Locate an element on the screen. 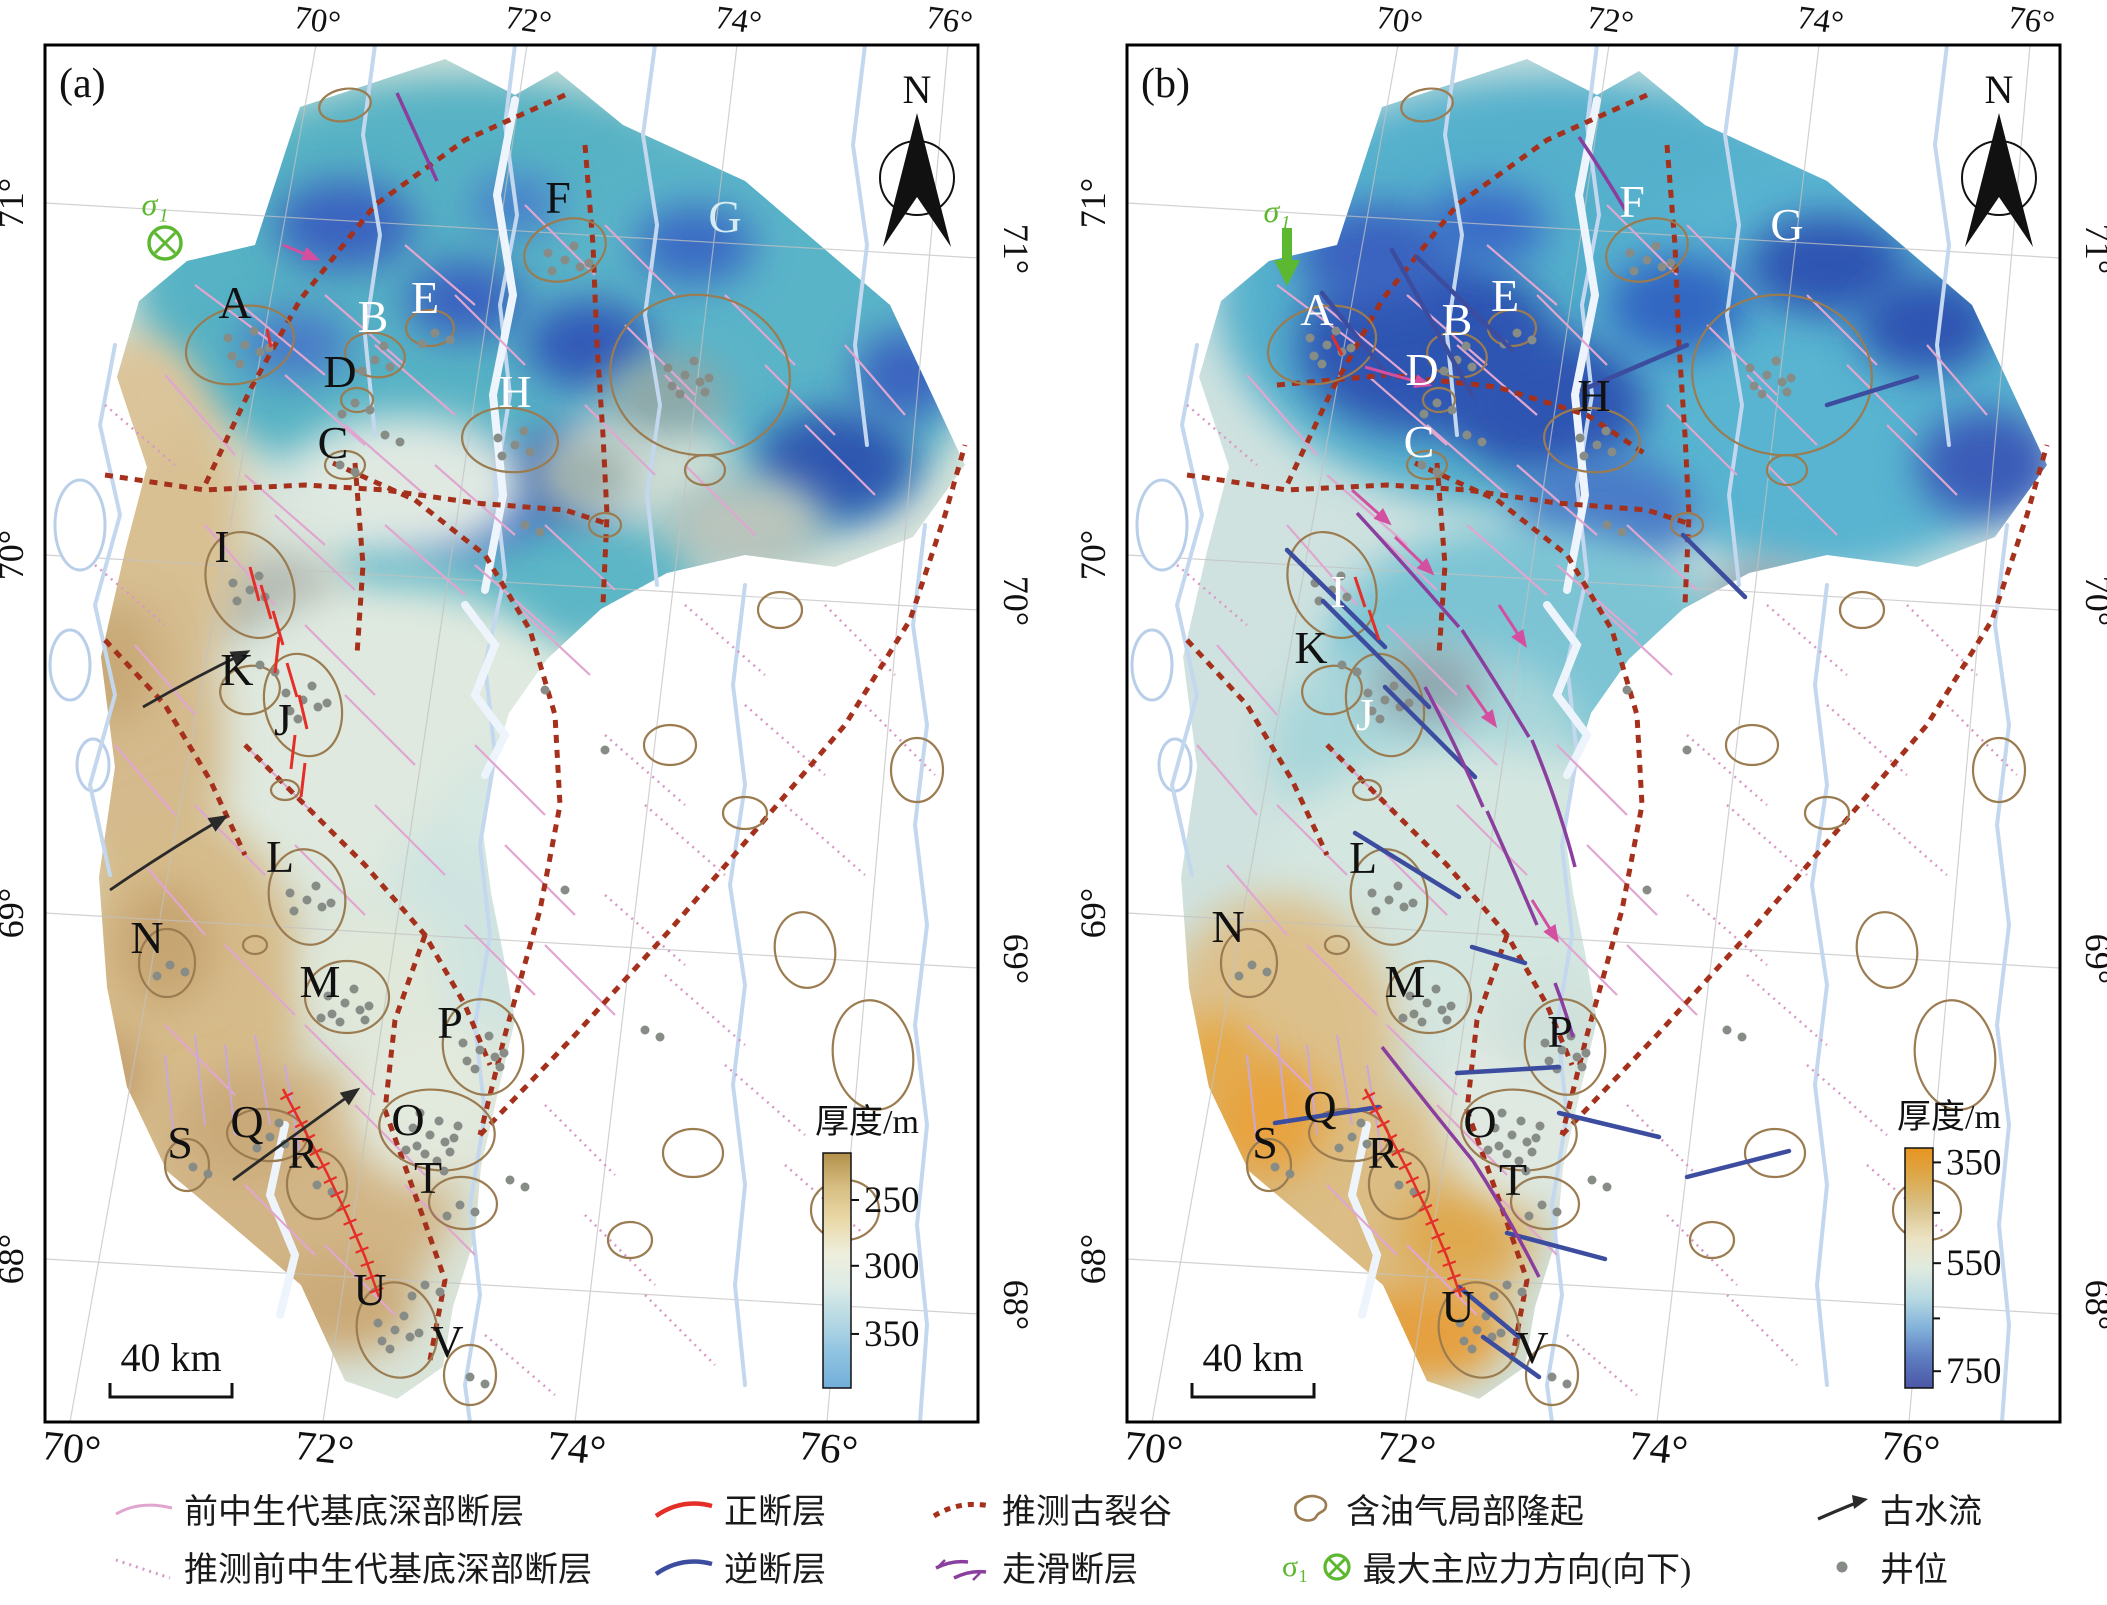 This screenshot has width=2107, height=1605. fault-overlays is located at coordinates (274, 695).